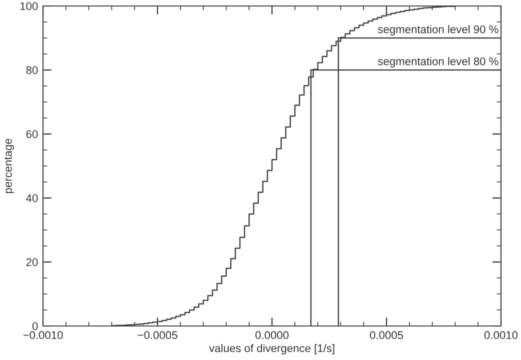  Describe the element at coordinates (32, 198) in the screenshot. I see `y-tick-label: 40` at that location.